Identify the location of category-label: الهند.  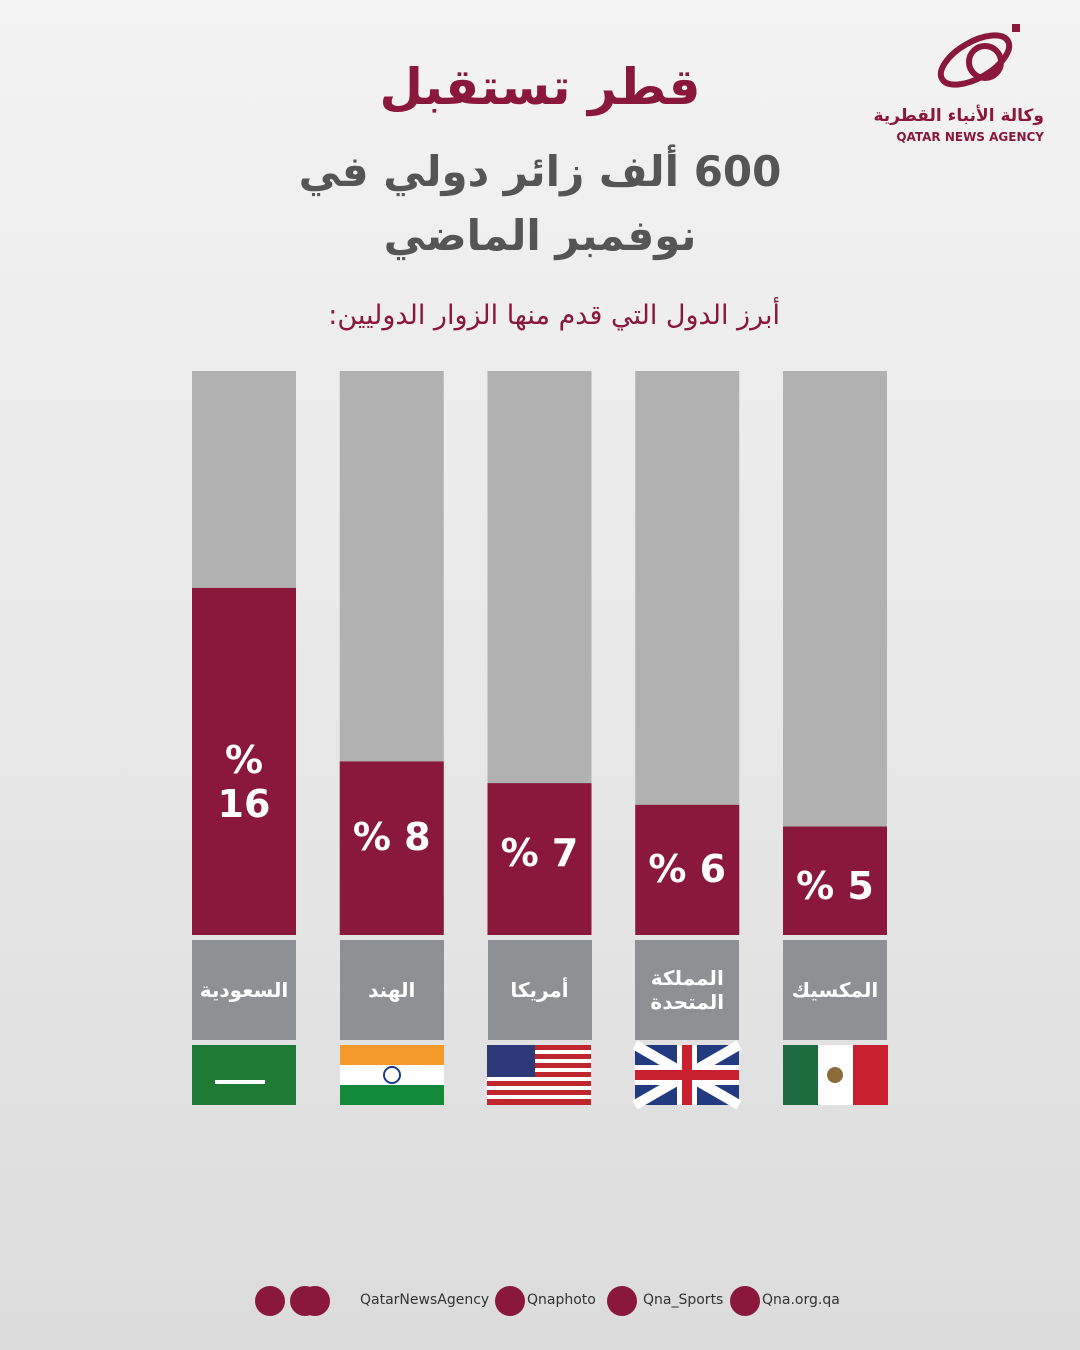
(391, 990).